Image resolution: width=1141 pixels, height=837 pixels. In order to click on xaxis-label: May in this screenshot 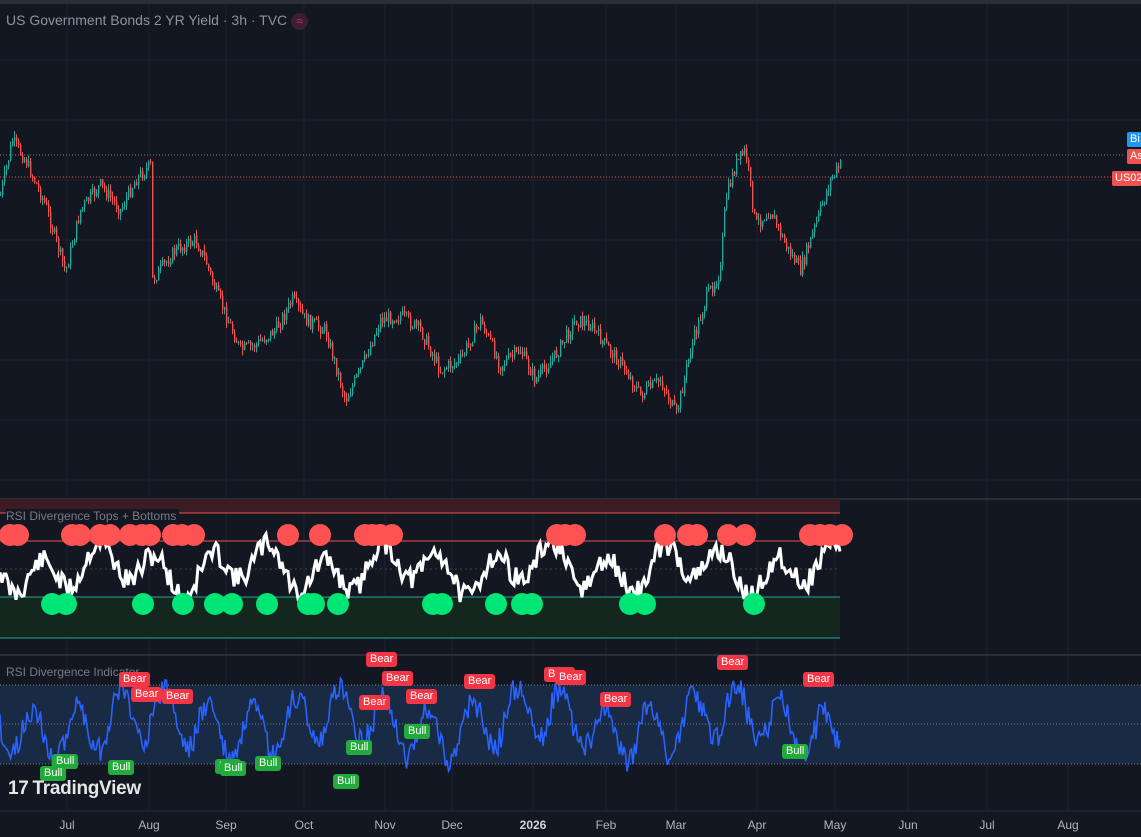, I will do `click(835, 825)`.